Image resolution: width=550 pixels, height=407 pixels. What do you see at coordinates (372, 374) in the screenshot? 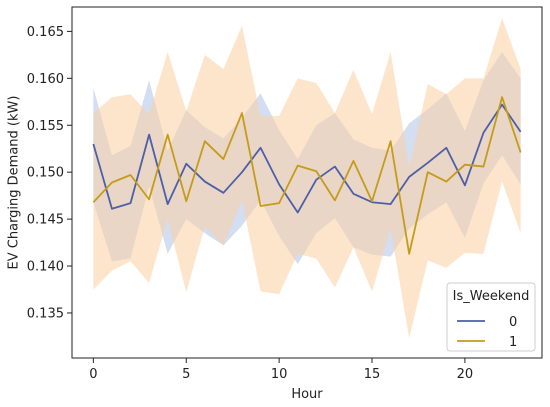
I see `x-tick-label: 15` at bounding box center [372, 374].